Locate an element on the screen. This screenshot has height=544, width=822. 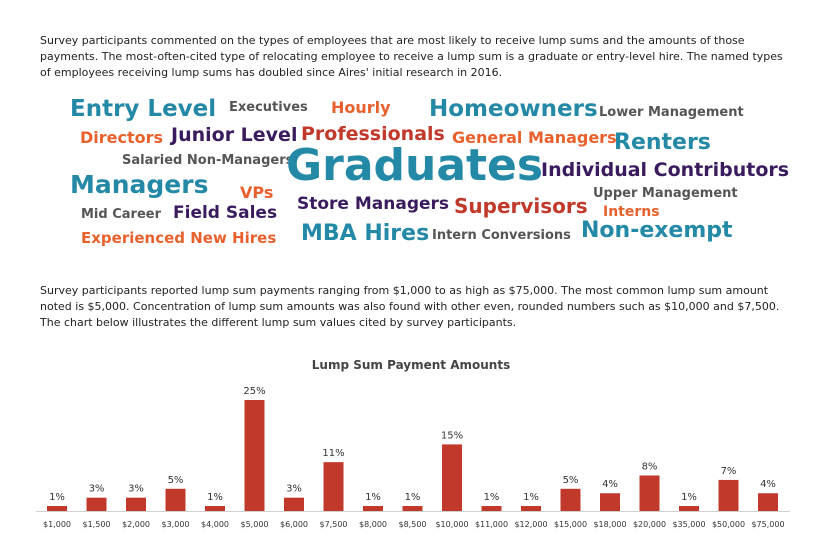
data-label: 8% is located at coordinates (650, 466).